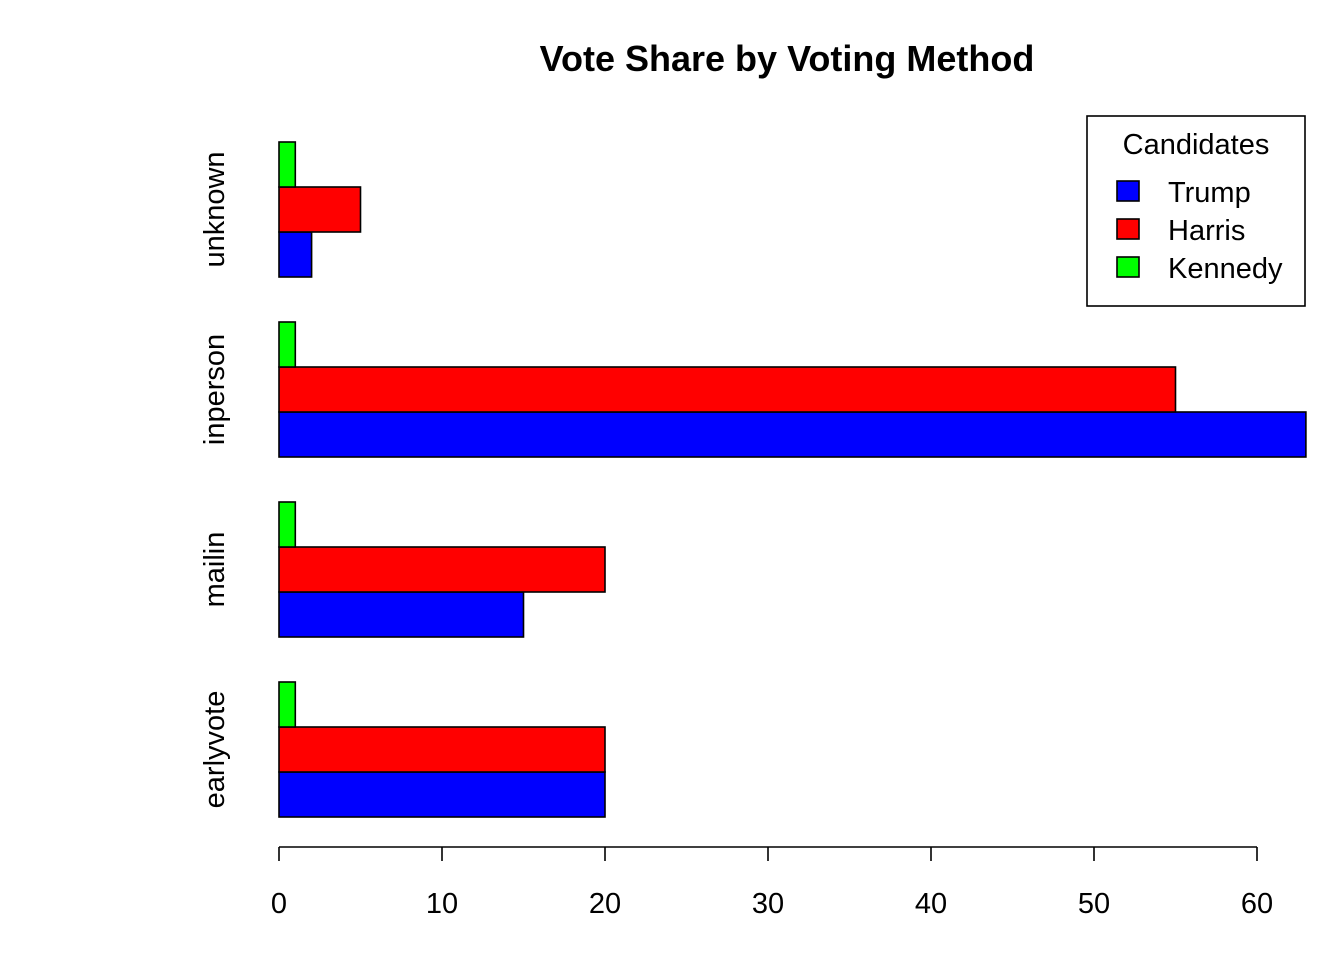  What do you see at coordinates (1209, 193) in the screenshot?
I see `legend-label-trump: Trump` at bounding box center [1209, 193].